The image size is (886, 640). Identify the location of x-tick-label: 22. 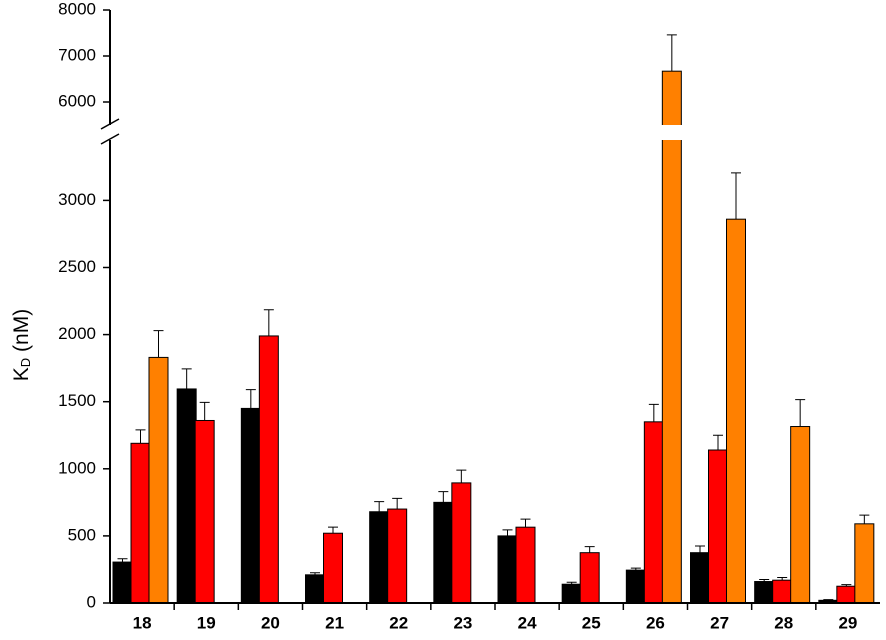
(398, 622).